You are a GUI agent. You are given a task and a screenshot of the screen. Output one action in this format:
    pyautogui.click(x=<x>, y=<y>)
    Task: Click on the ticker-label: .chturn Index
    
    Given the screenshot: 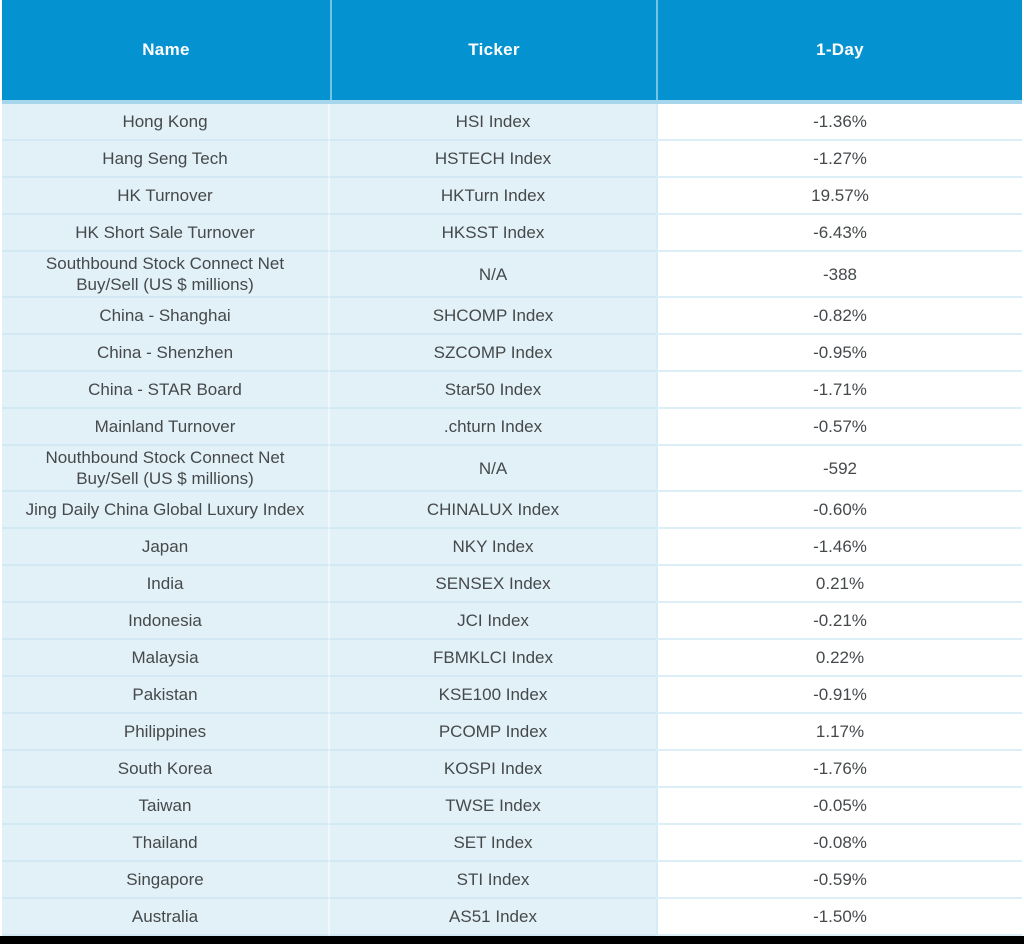 What is the action you would take?
    pyautogui.click(x=493, y=426)
    